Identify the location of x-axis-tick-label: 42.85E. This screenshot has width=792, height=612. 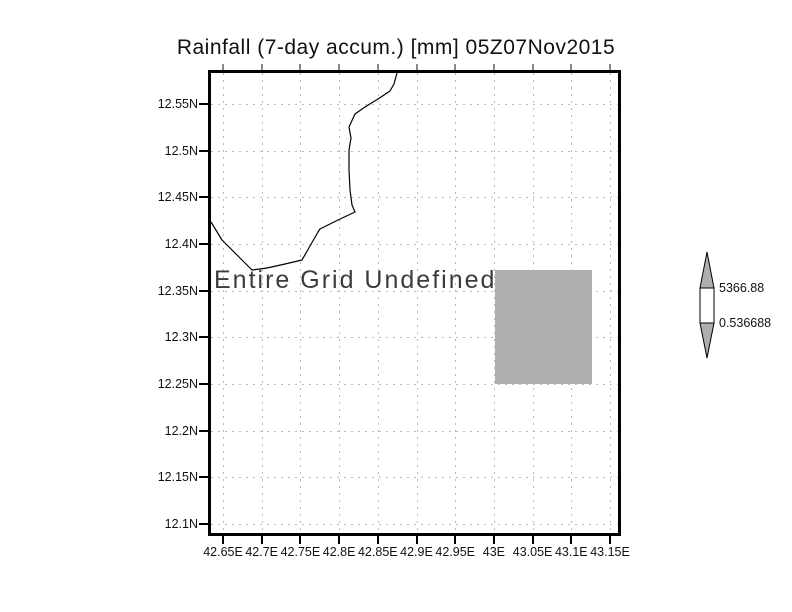
(377, 552).